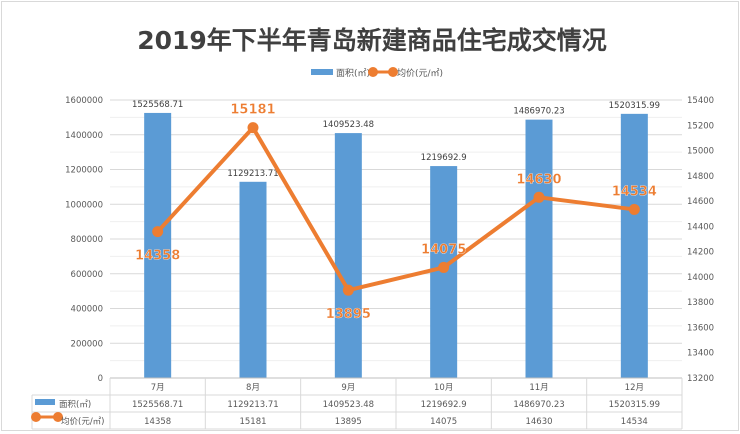 The image size is (740, 434). What do you see at coordinates (157, 405) in the screenshot?
I see `table-area-value: 1525568.71` at bounding box center [157, 405].